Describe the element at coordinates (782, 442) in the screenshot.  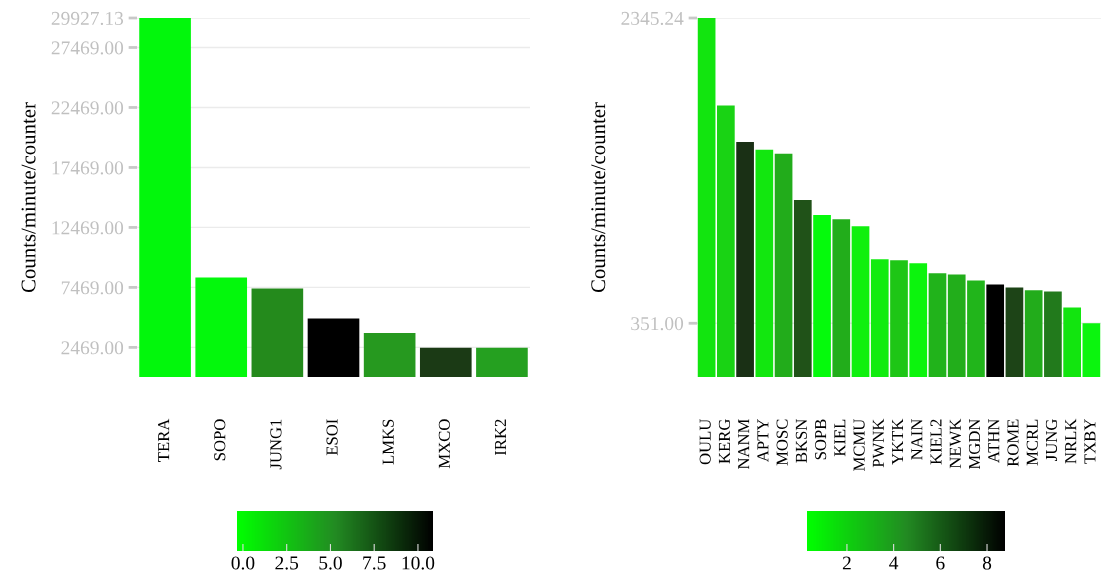
I see `x-tick-label: MOSC` at that location.